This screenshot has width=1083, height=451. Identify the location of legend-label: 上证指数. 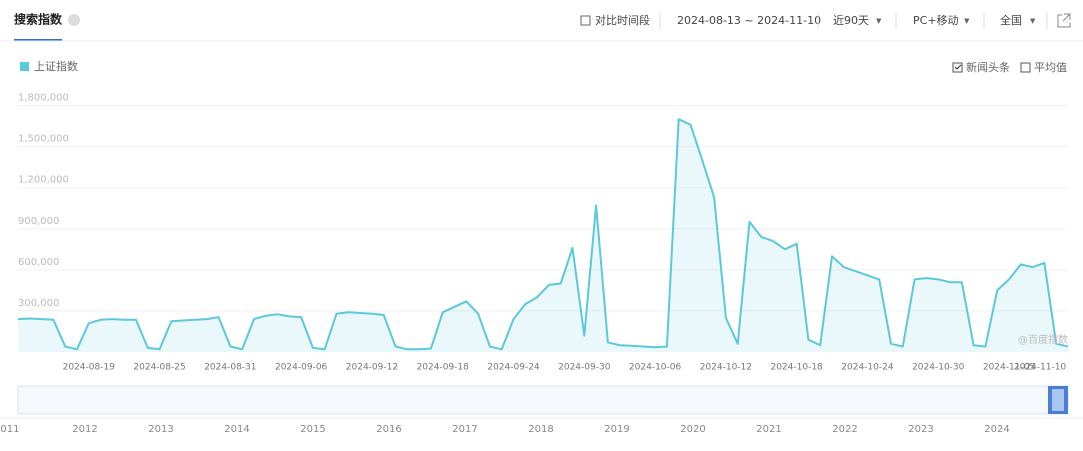
(56, 66).